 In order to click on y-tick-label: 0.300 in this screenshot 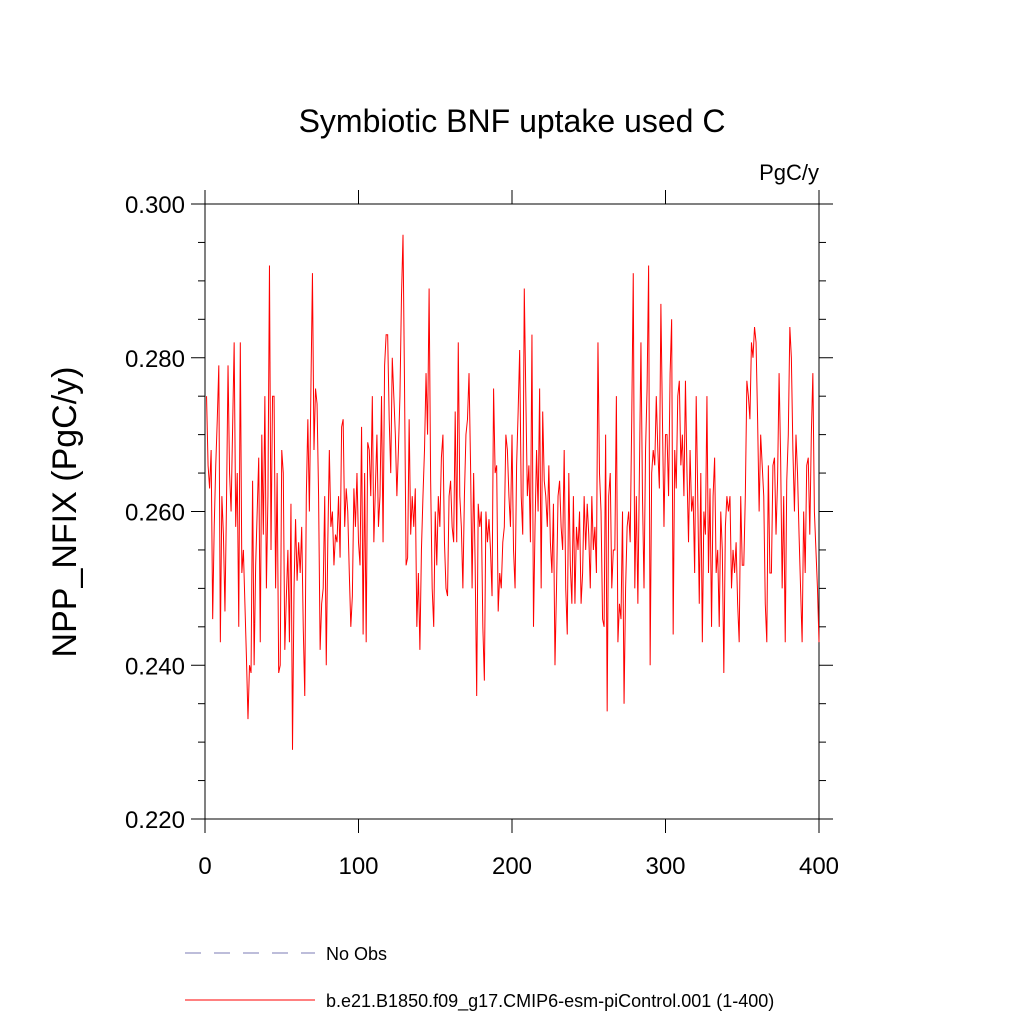, I will do `click(155, 205)`.